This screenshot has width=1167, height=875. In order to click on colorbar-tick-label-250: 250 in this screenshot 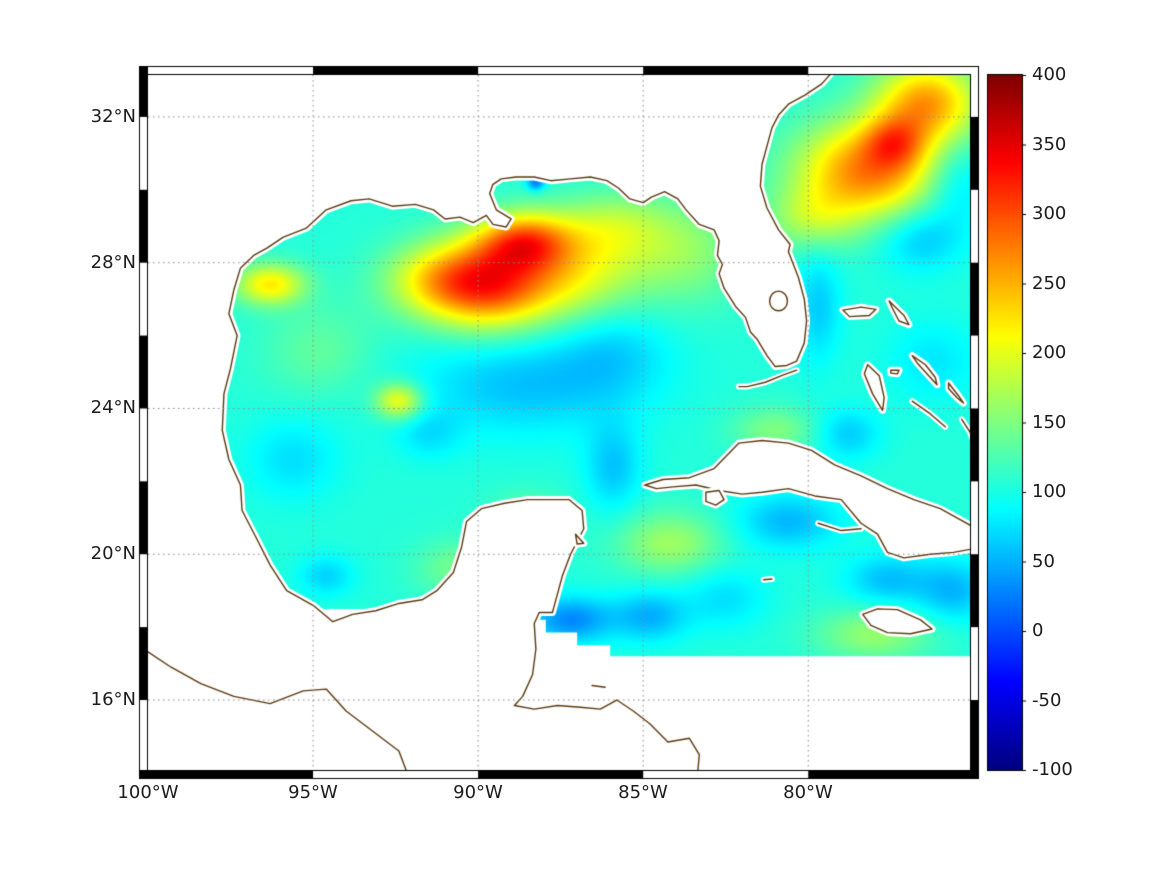, I will do `click(1049, 283)`.